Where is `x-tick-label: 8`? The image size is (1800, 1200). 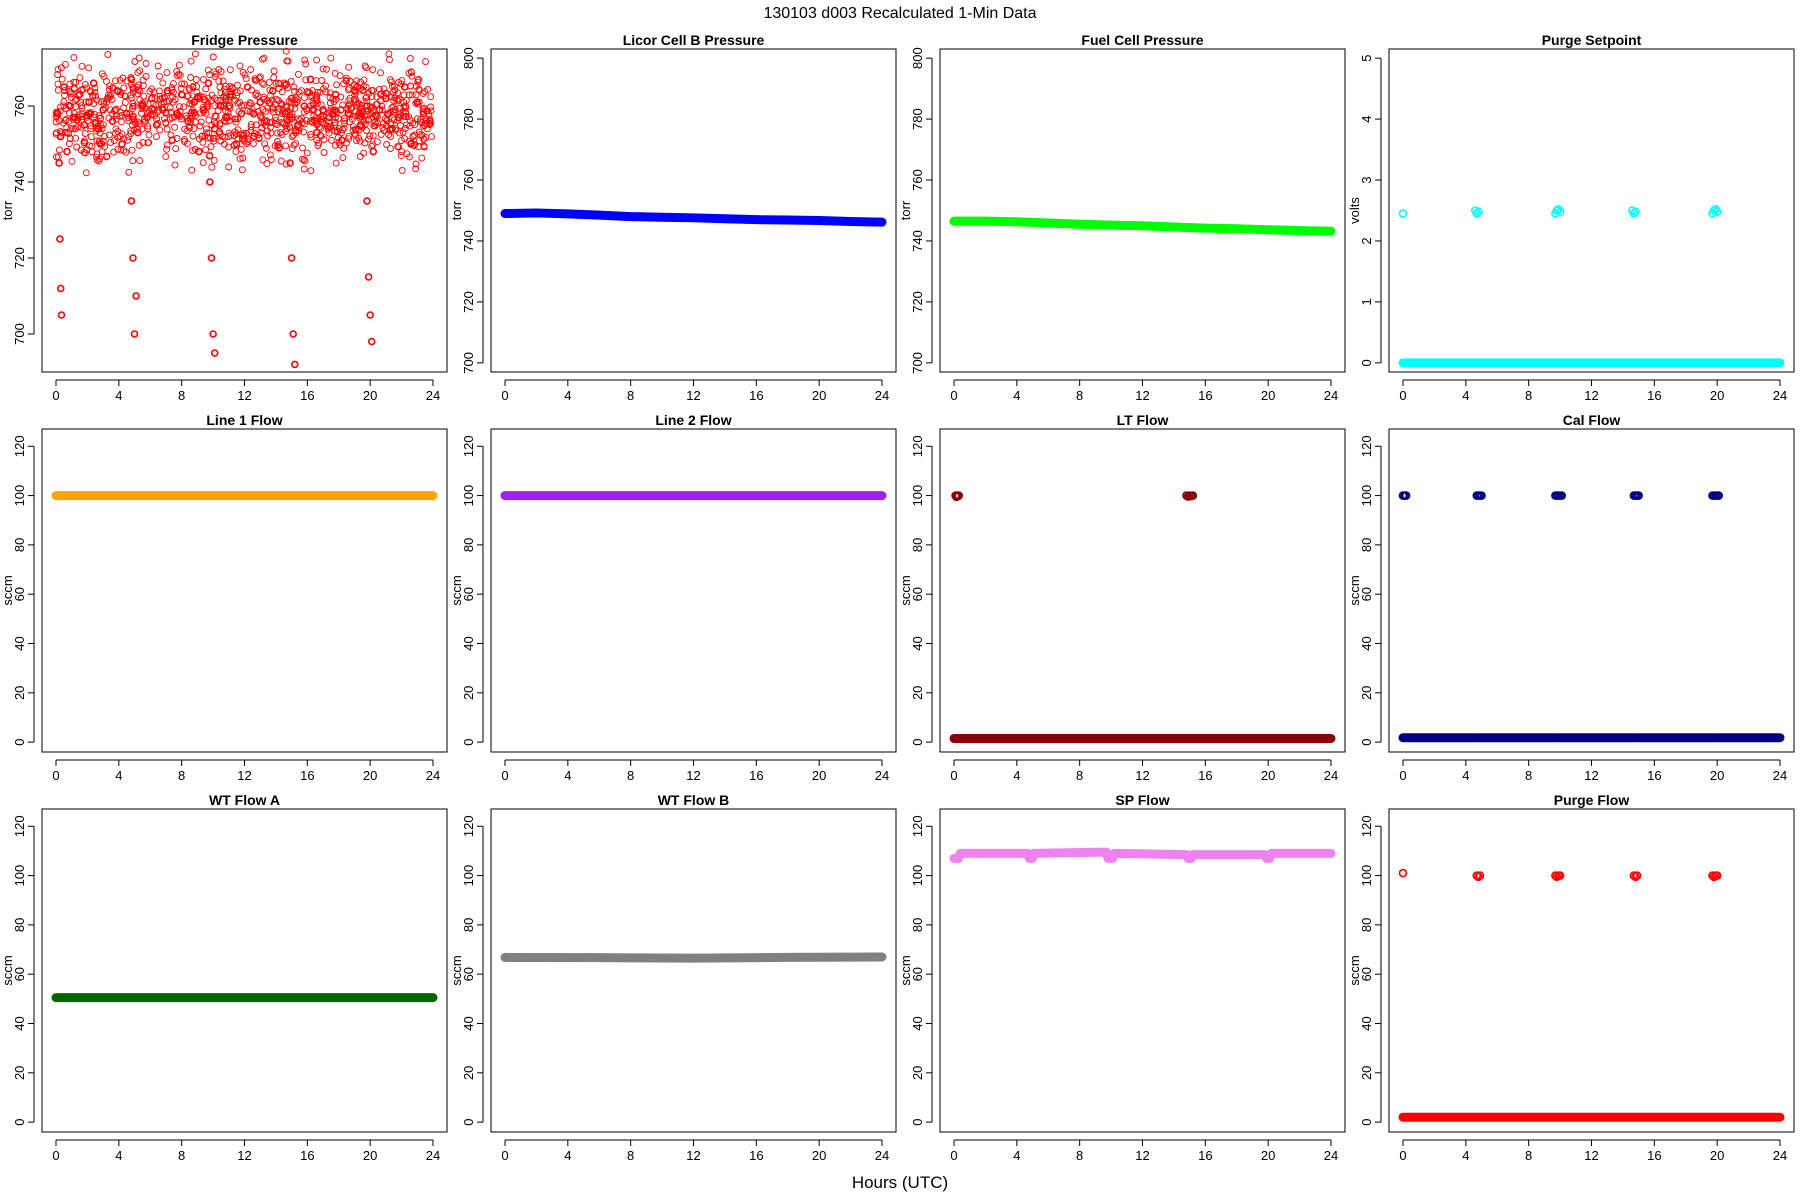 x-tick-label: 8 is located at coordinates (630, 395).